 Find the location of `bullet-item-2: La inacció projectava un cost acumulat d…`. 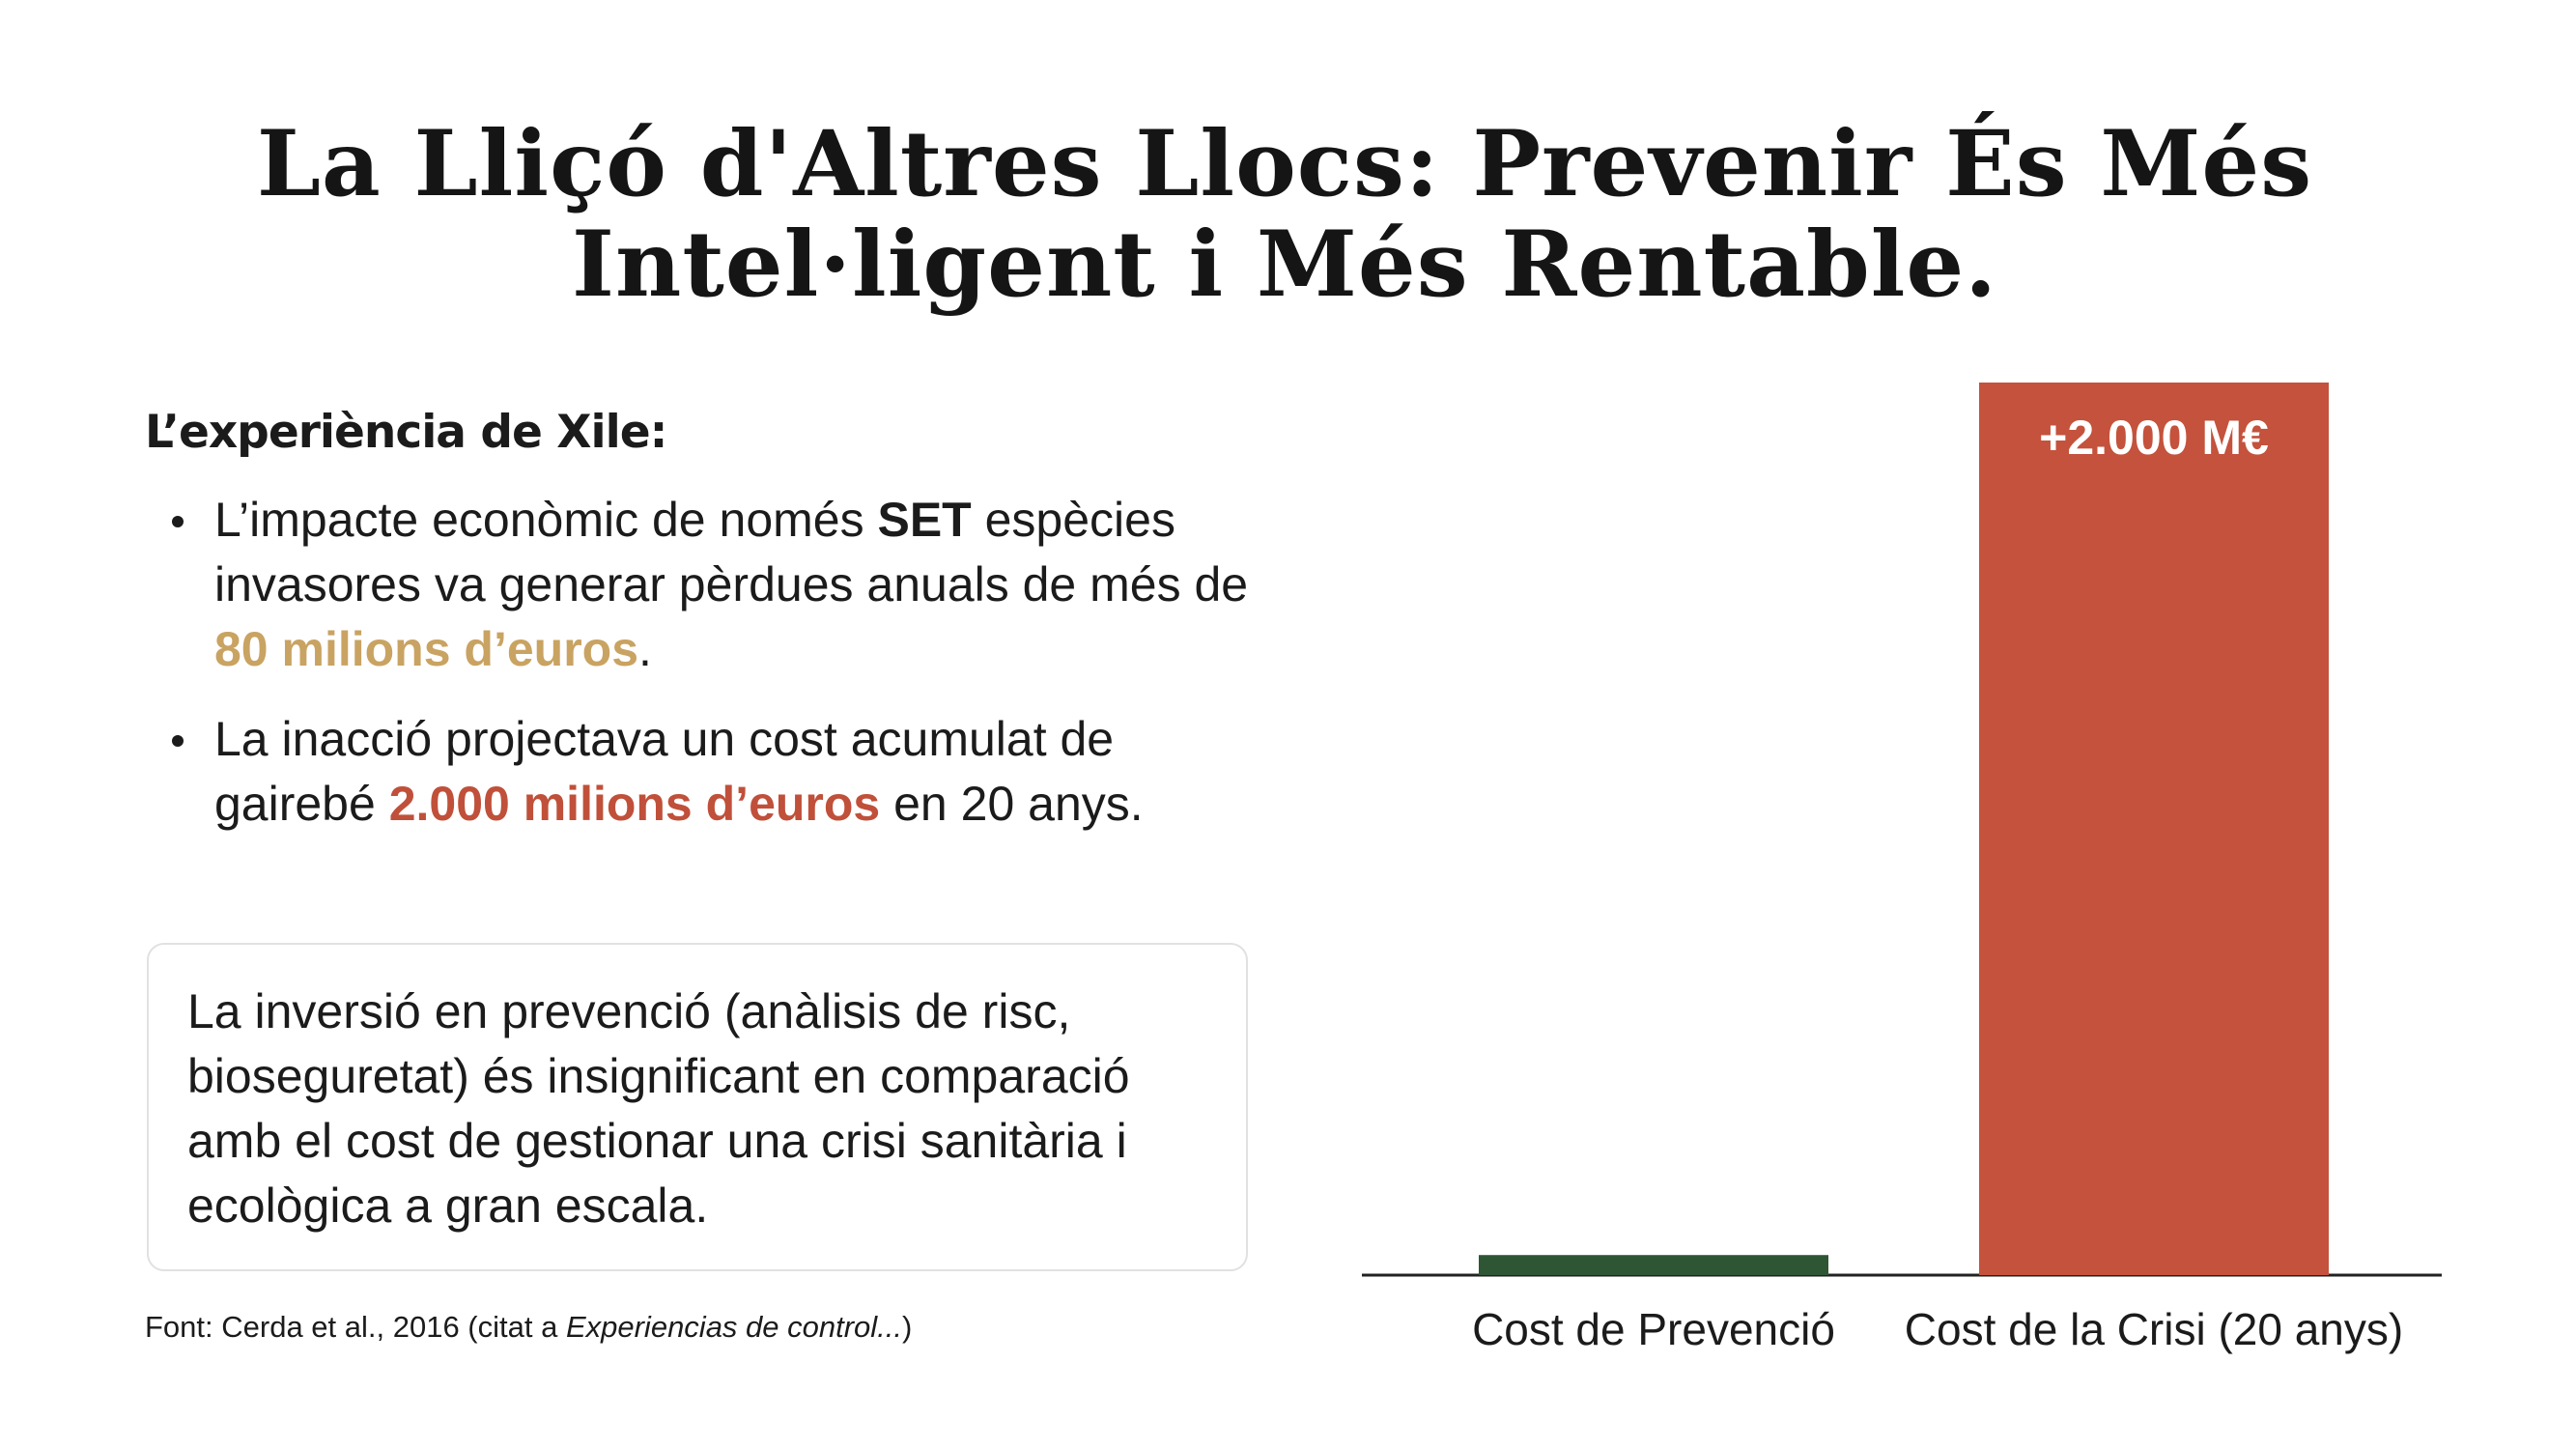

bullet-item-2: La inacció projectava un cost acumulat d… is located at coordinates (705, 772).